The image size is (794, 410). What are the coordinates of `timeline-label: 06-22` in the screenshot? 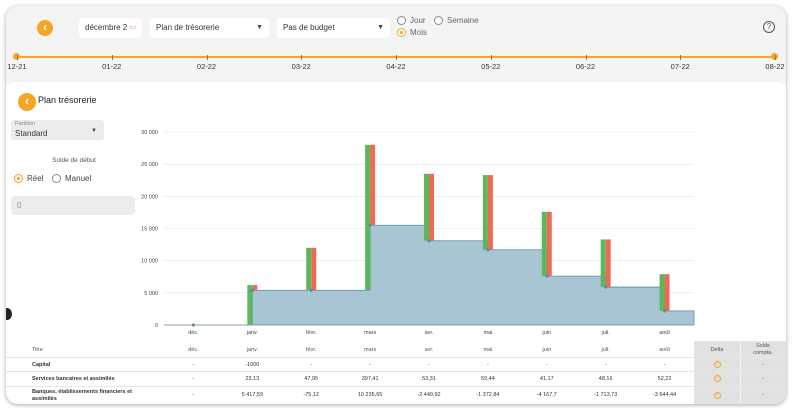 It's located at (585, 66).